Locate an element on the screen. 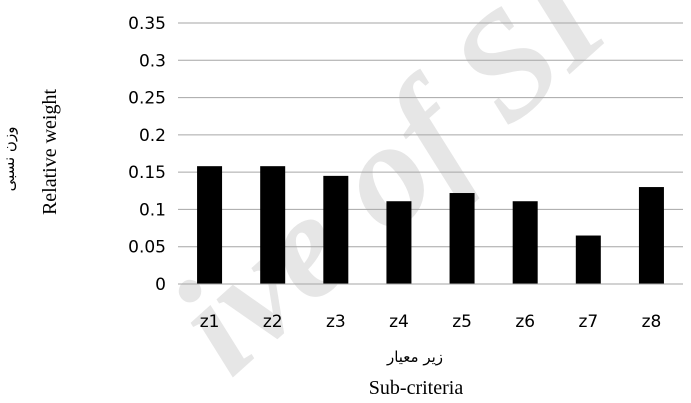 This screenshot has height=403, width=691. y-tick-label: 0 is located at coordinates (160, 285).